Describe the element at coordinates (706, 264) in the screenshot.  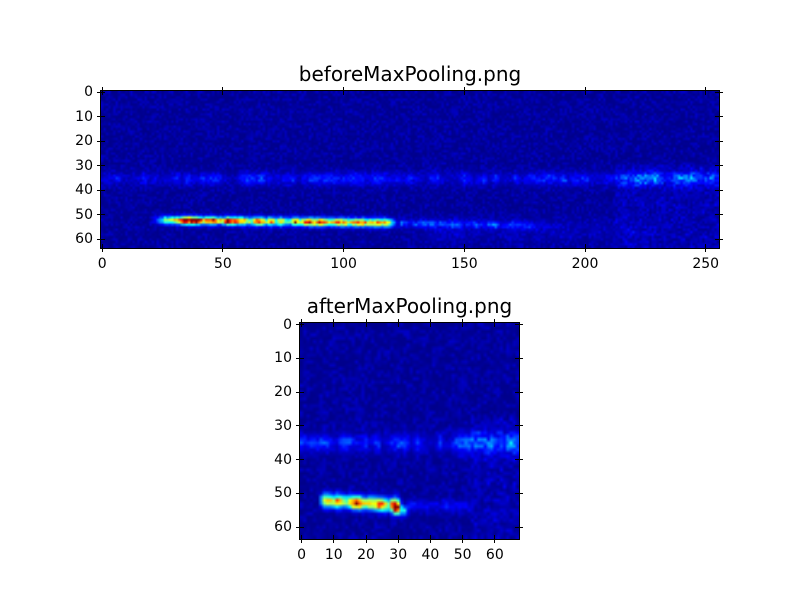
I see `x-tick-label: 250` at that location.